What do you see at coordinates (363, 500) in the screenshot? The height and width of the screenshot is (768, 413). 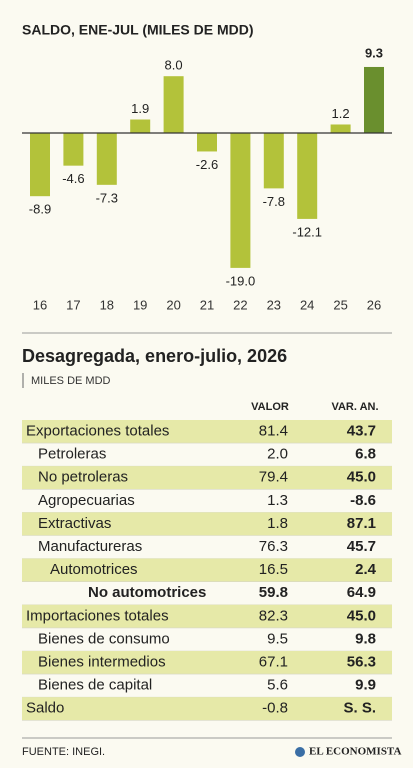 I see `row-change: -8.6` at bounding box center [363, 500].